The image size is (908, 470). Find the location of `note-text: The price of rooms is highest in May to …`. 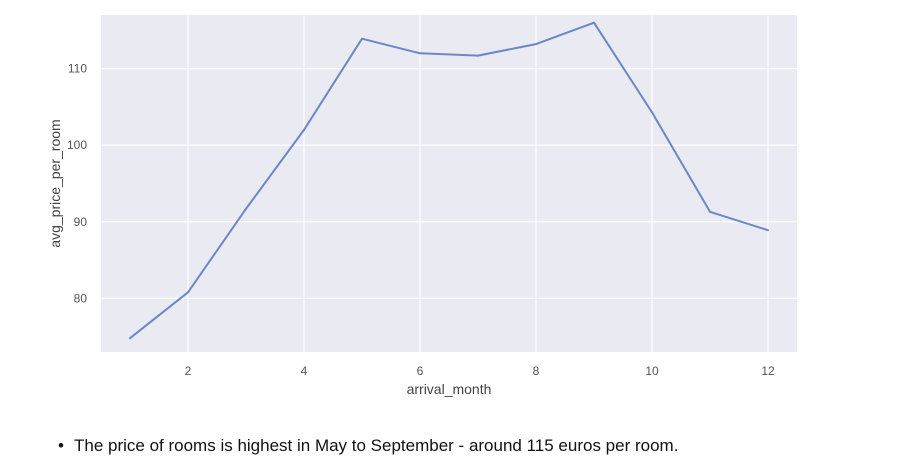

note-text: The price of rooms is highest in May to … is located at coordinates (376, 445).